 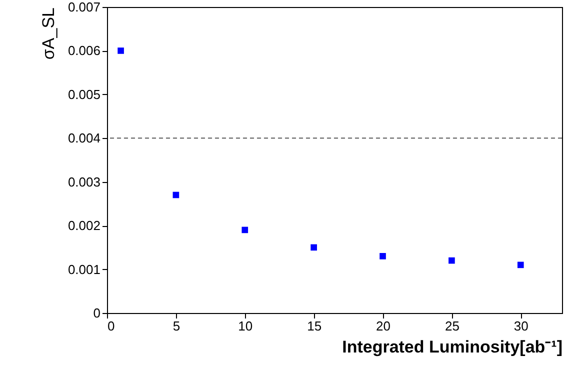 I want to click on x-tick-label: 30, so click(x=521, y=326).